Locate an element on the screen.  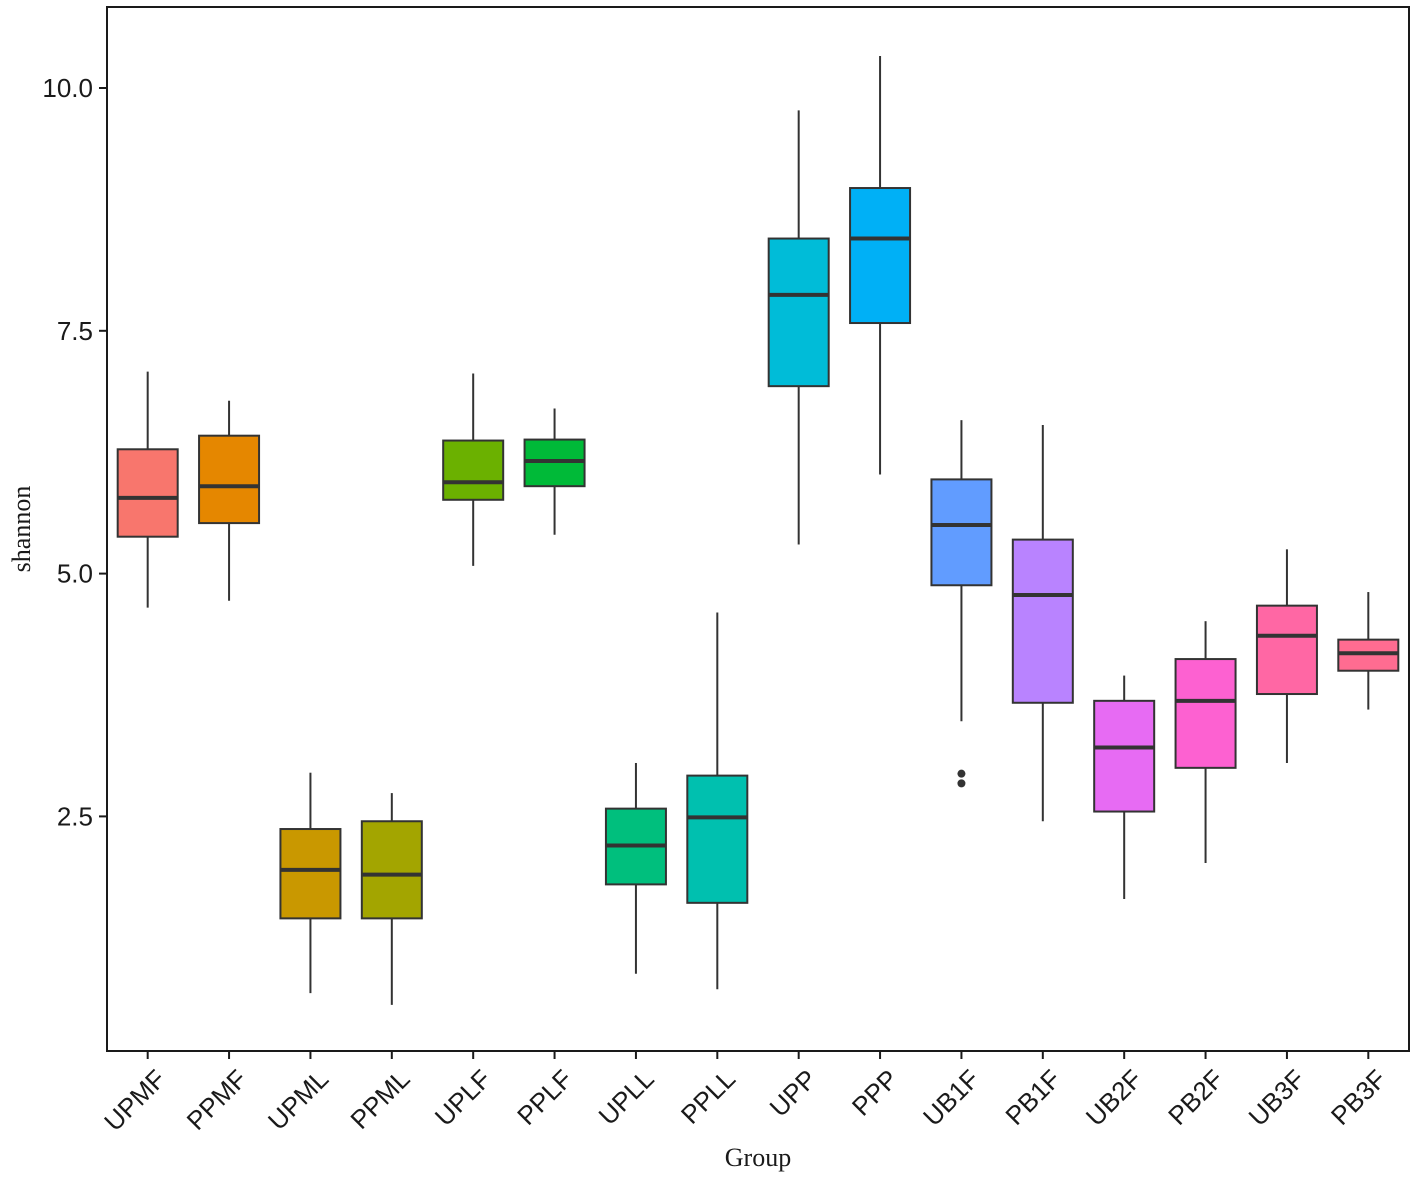
y-tick-label: 10.0 is located at coordinates (67, 88).